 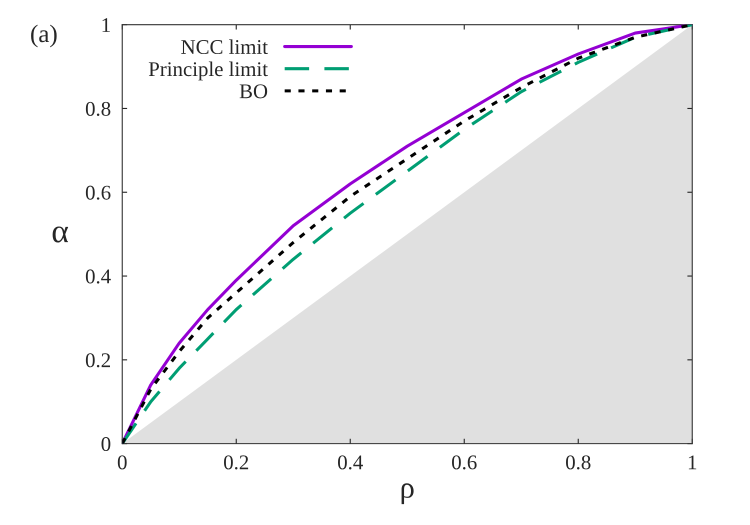 I want to click on x-tick-label: 0.8, so click(x=578, y=462).